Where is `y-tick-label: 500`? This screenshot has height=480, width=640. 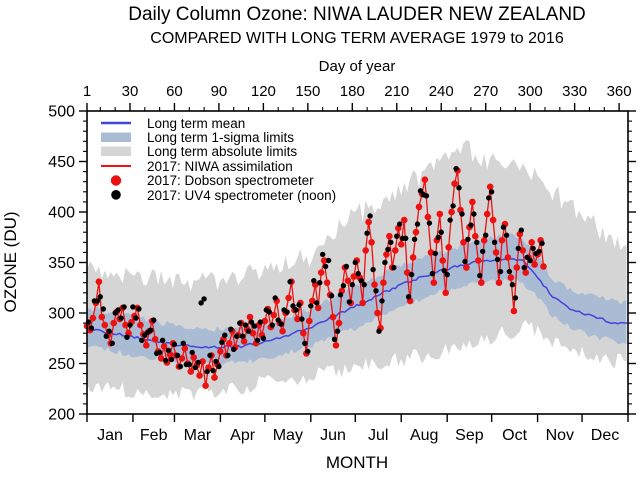
y-tick-label: 500 is located at coordinates (61, 112).